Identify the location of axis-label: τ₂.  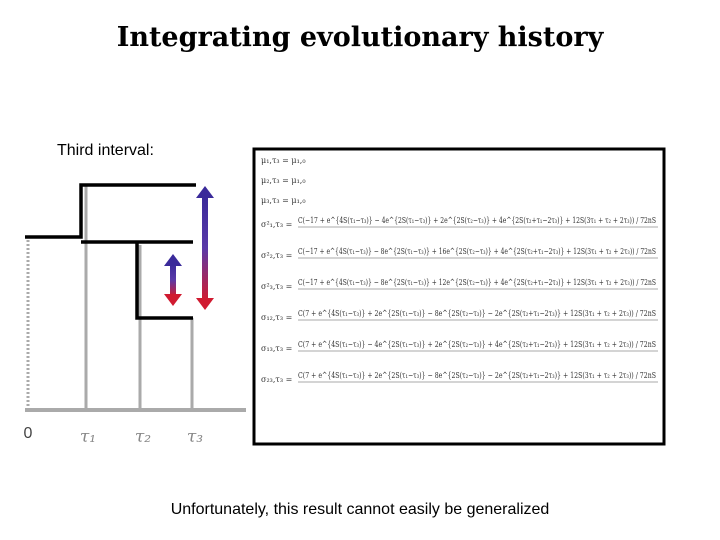
(143, 437).